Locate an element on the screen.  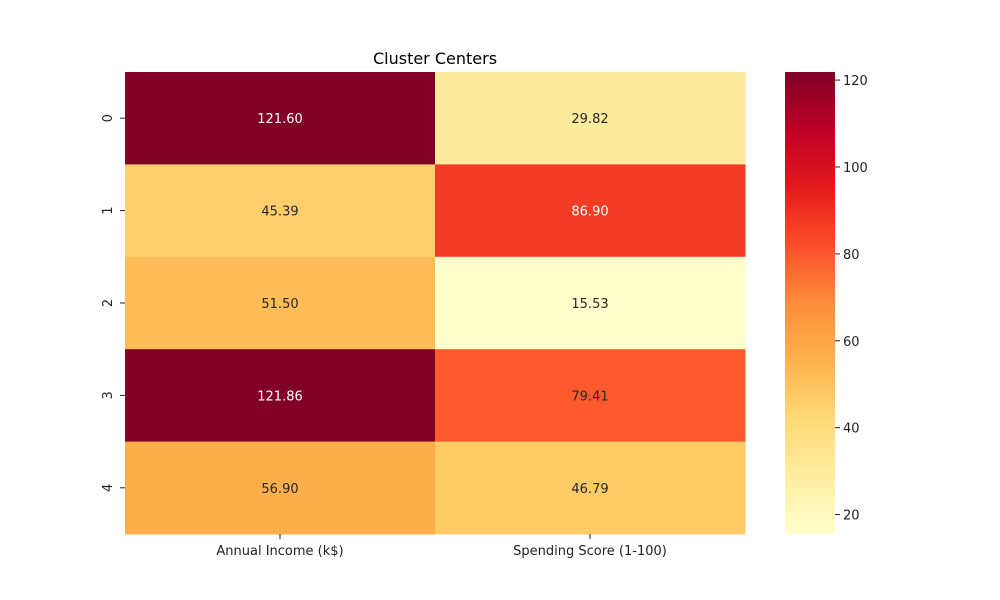
colorbar: 20 40 60 80 100 120 is located at coordinates (826, 303).